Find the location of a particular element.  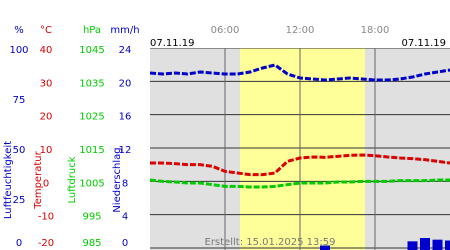

y-tick-label: 12 is located at coordinates (125, 150).